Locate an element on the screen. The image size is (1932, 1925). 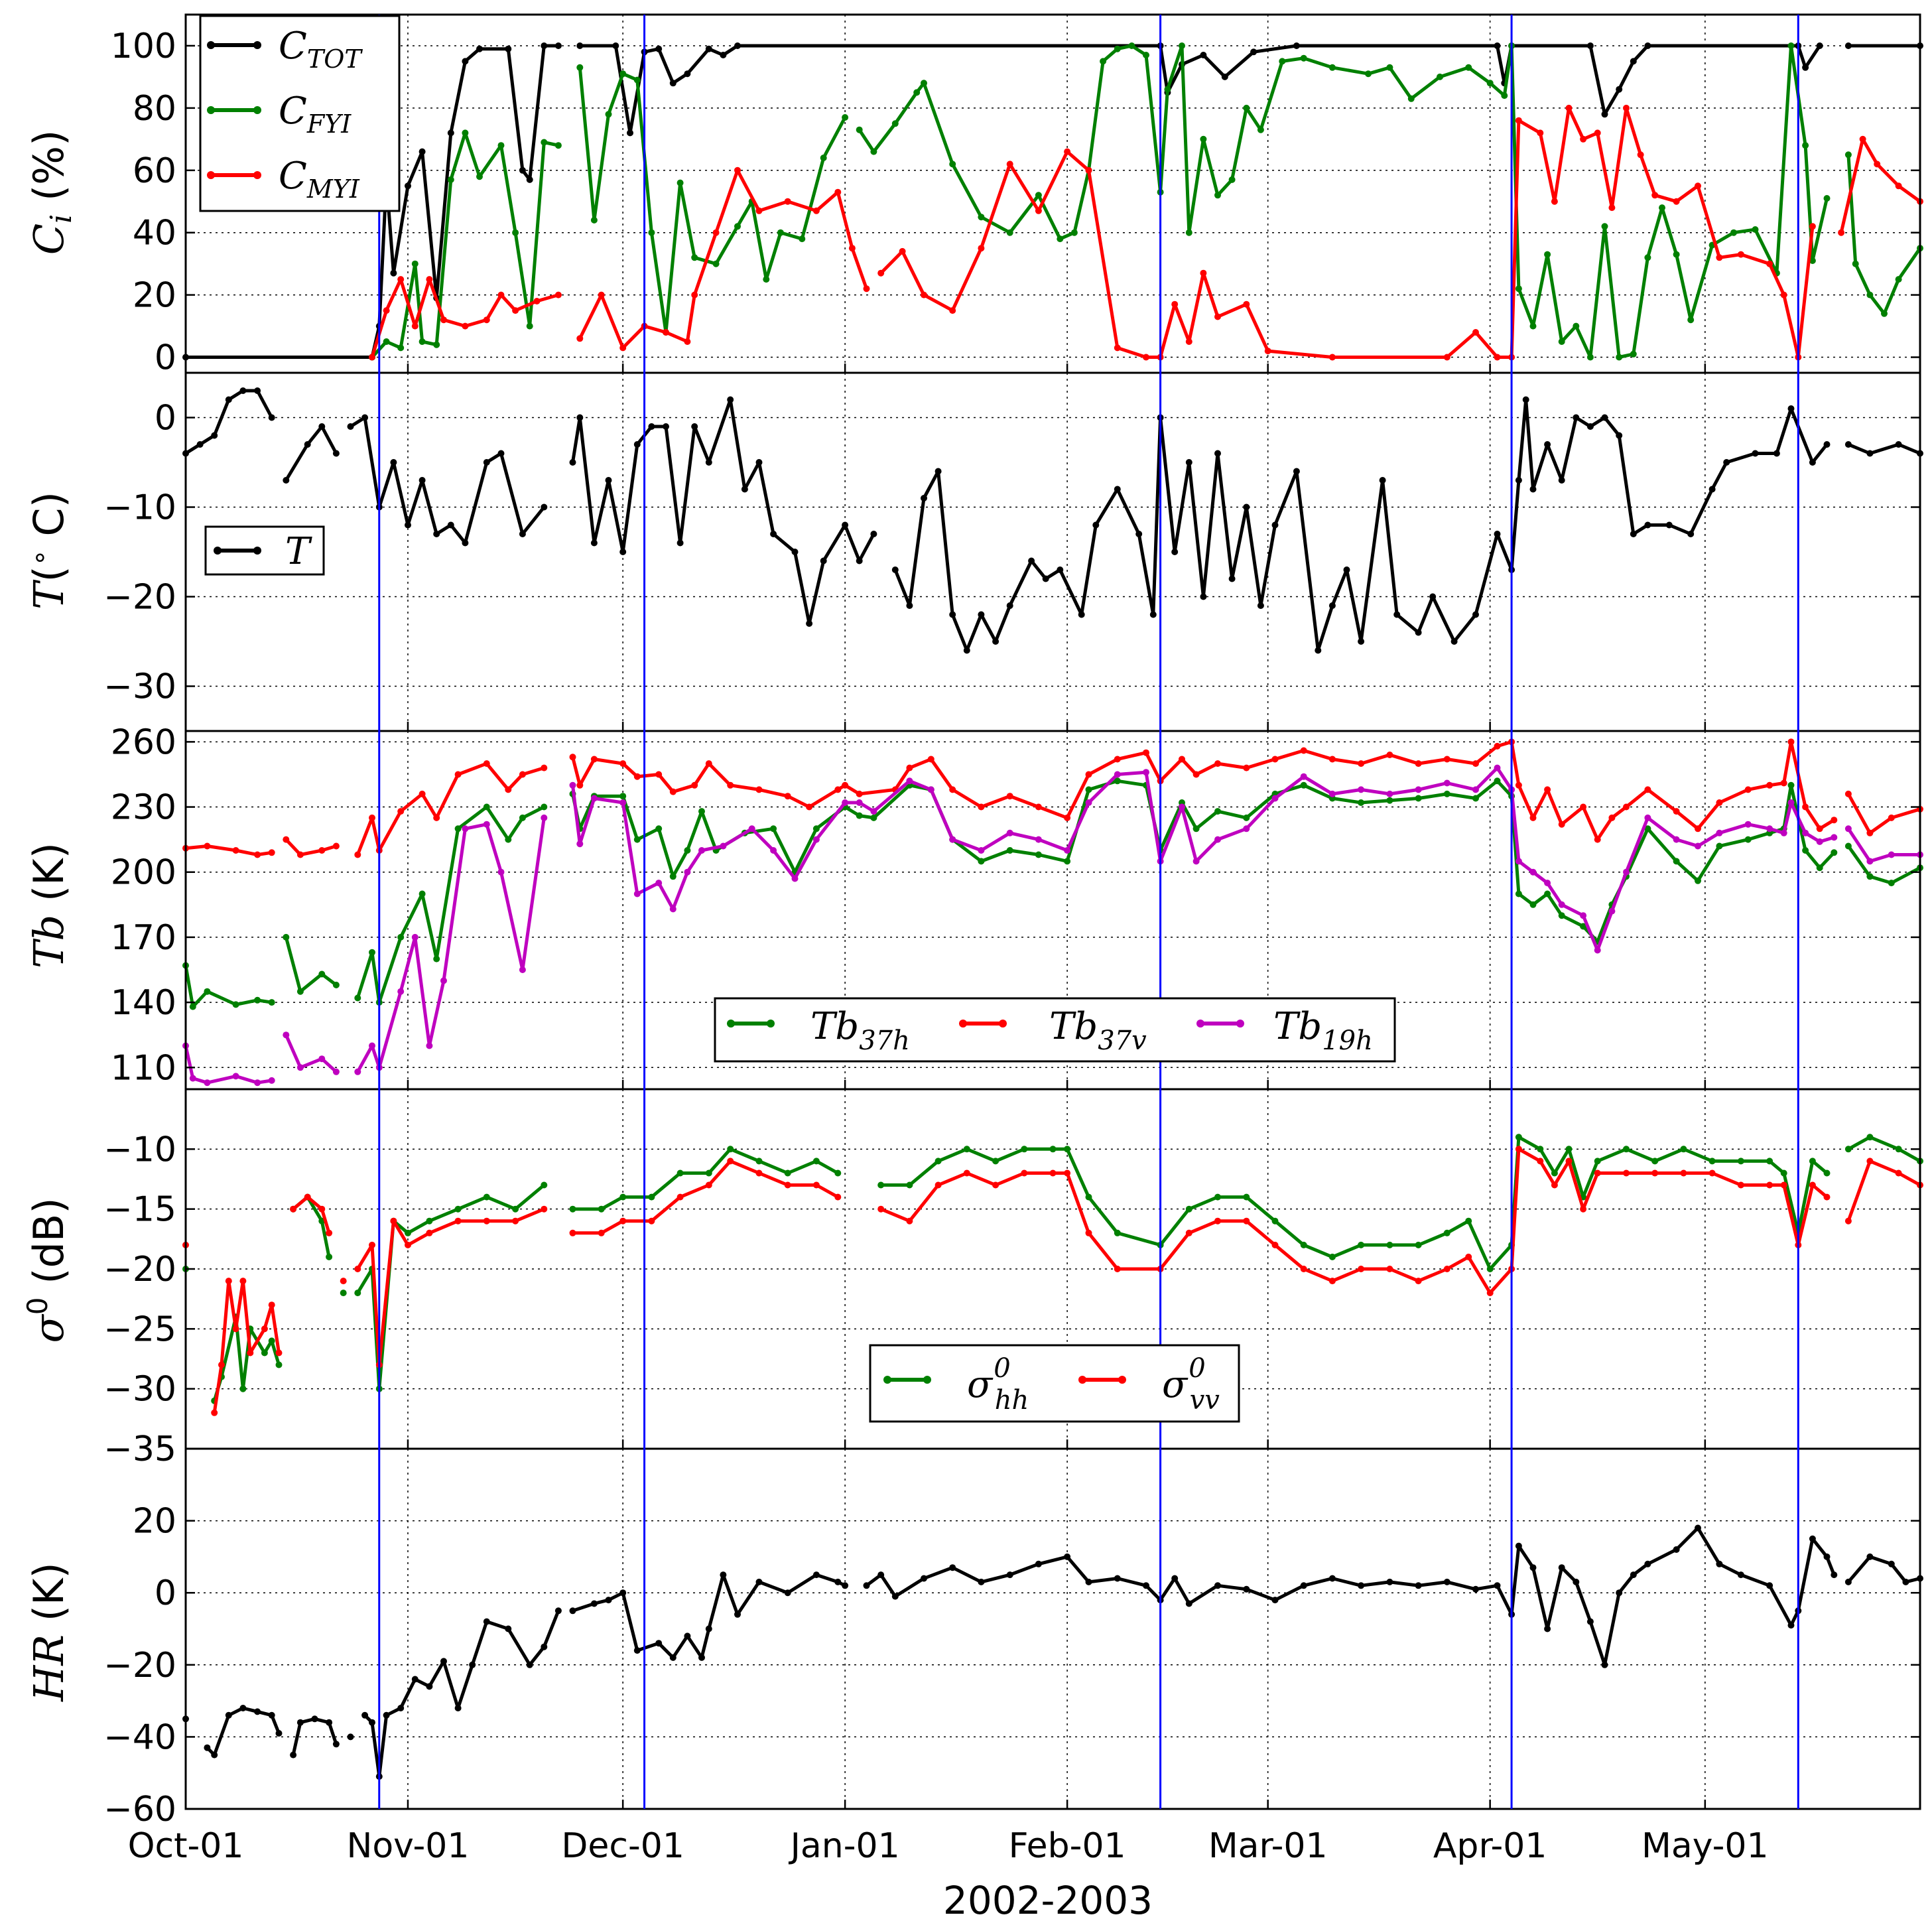
y-tick-label: −15 is located at coordinates (140, 1210).